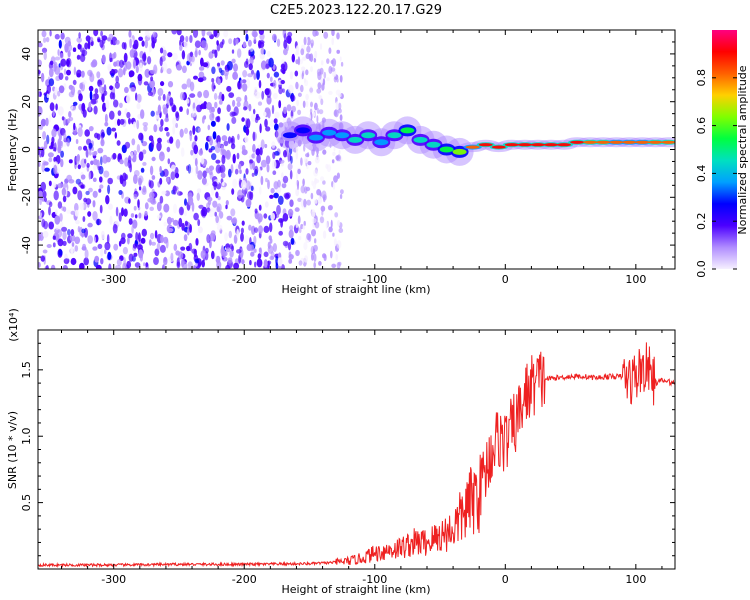 This screenshot has height=600, width=750. I want to click on y-tick-label: -40, so click(26, 245).